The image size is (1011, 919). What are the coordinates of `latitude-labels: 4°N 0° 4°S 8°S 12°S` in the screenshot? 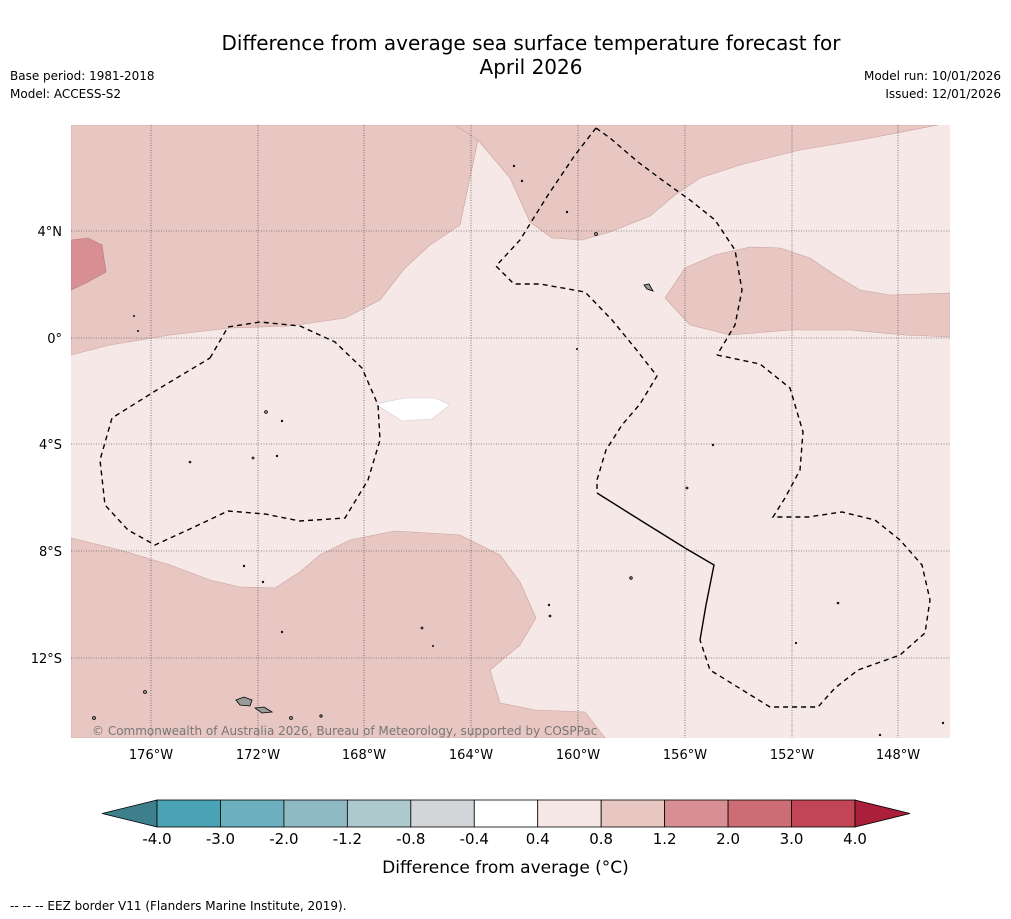 It's located at (46, 446).